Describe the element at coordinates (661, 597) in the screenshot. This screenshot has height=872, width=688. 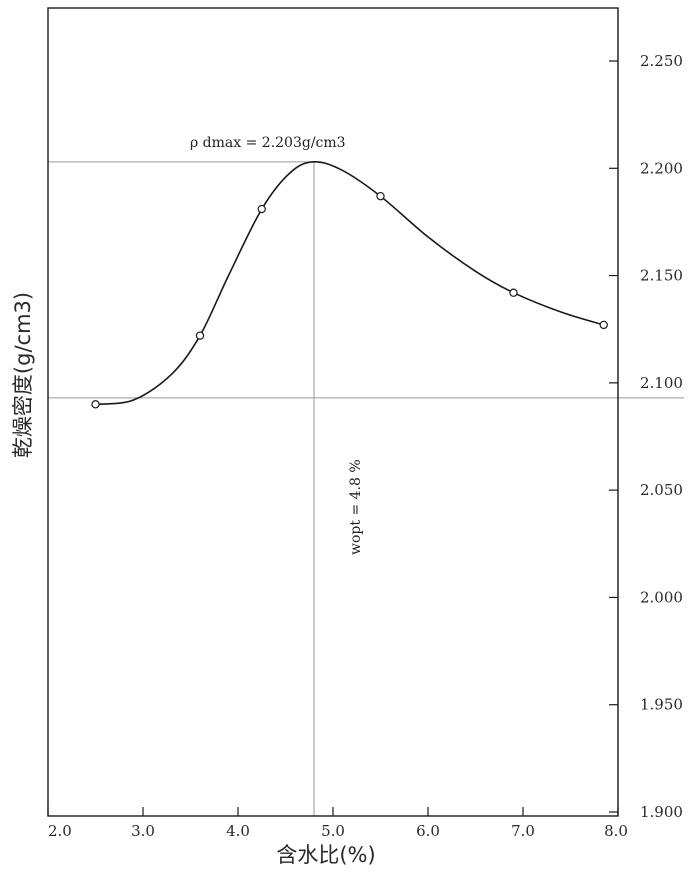
I see `y-tick-label: 2.000` at that location.